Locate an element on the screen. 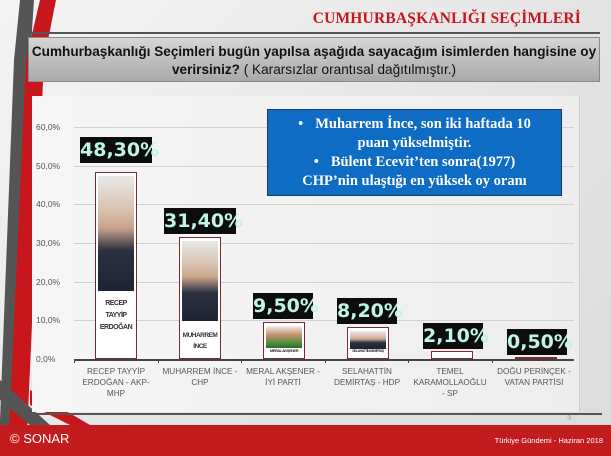  value-label: 48,30% is located at coordinates (120, 150).